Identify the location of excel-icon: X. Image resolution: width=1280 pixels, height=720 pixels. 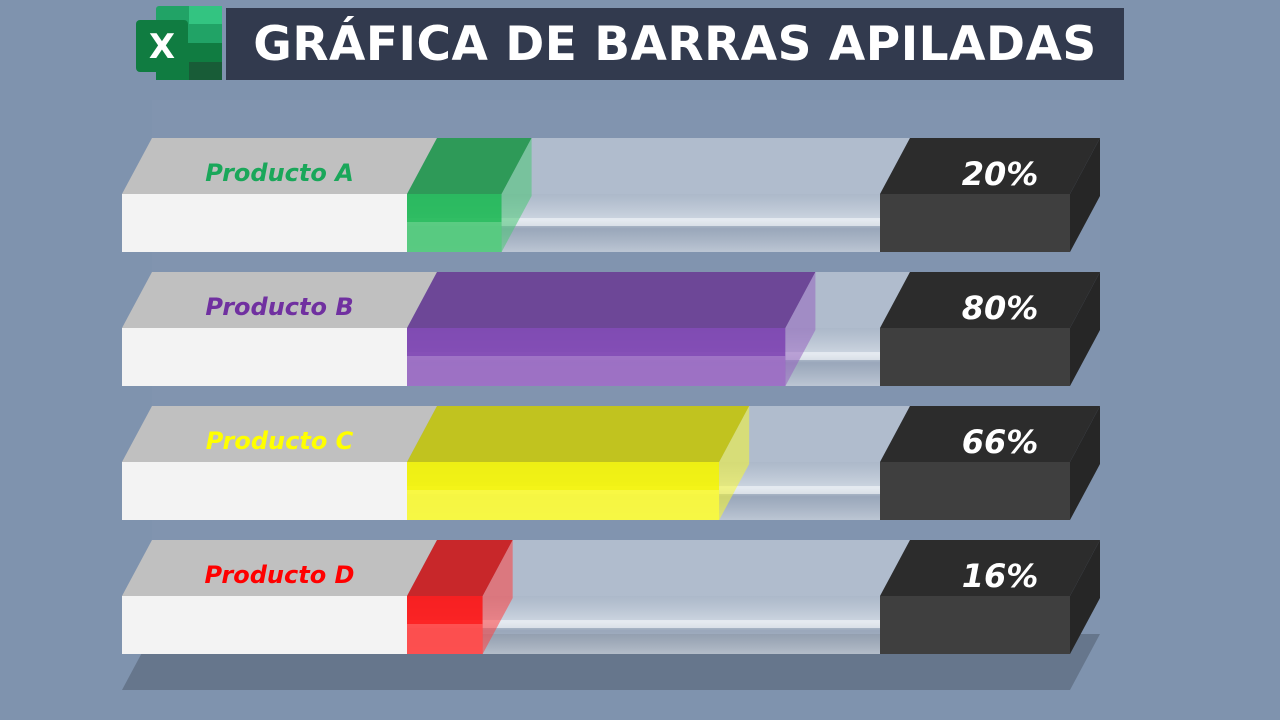
(178, 44).